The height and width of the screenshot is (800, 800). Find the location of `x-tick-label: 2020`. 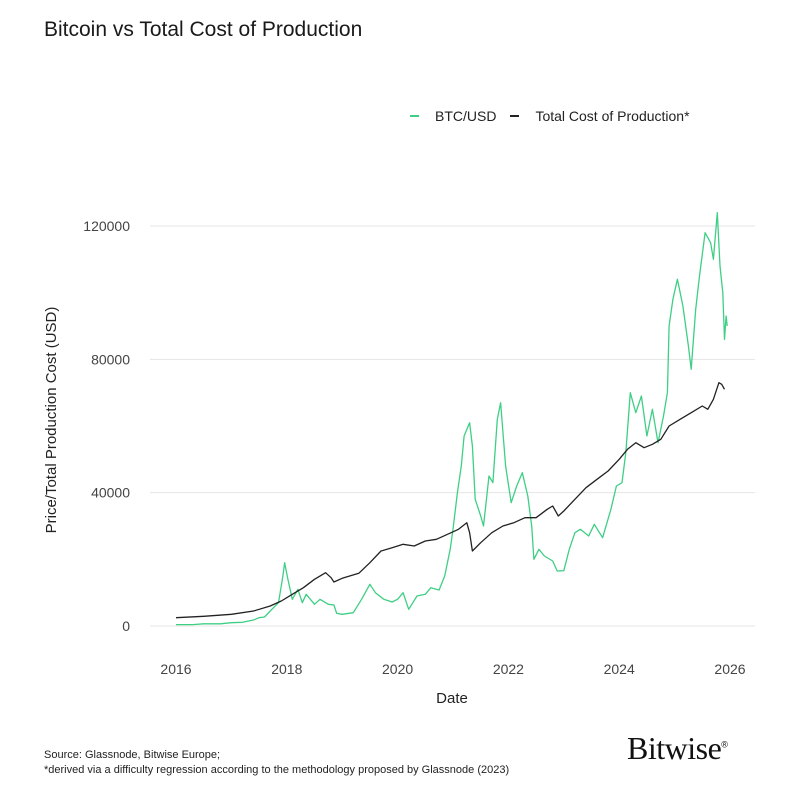

x-tick-label: 2020 is located at coordinates (397, 669).